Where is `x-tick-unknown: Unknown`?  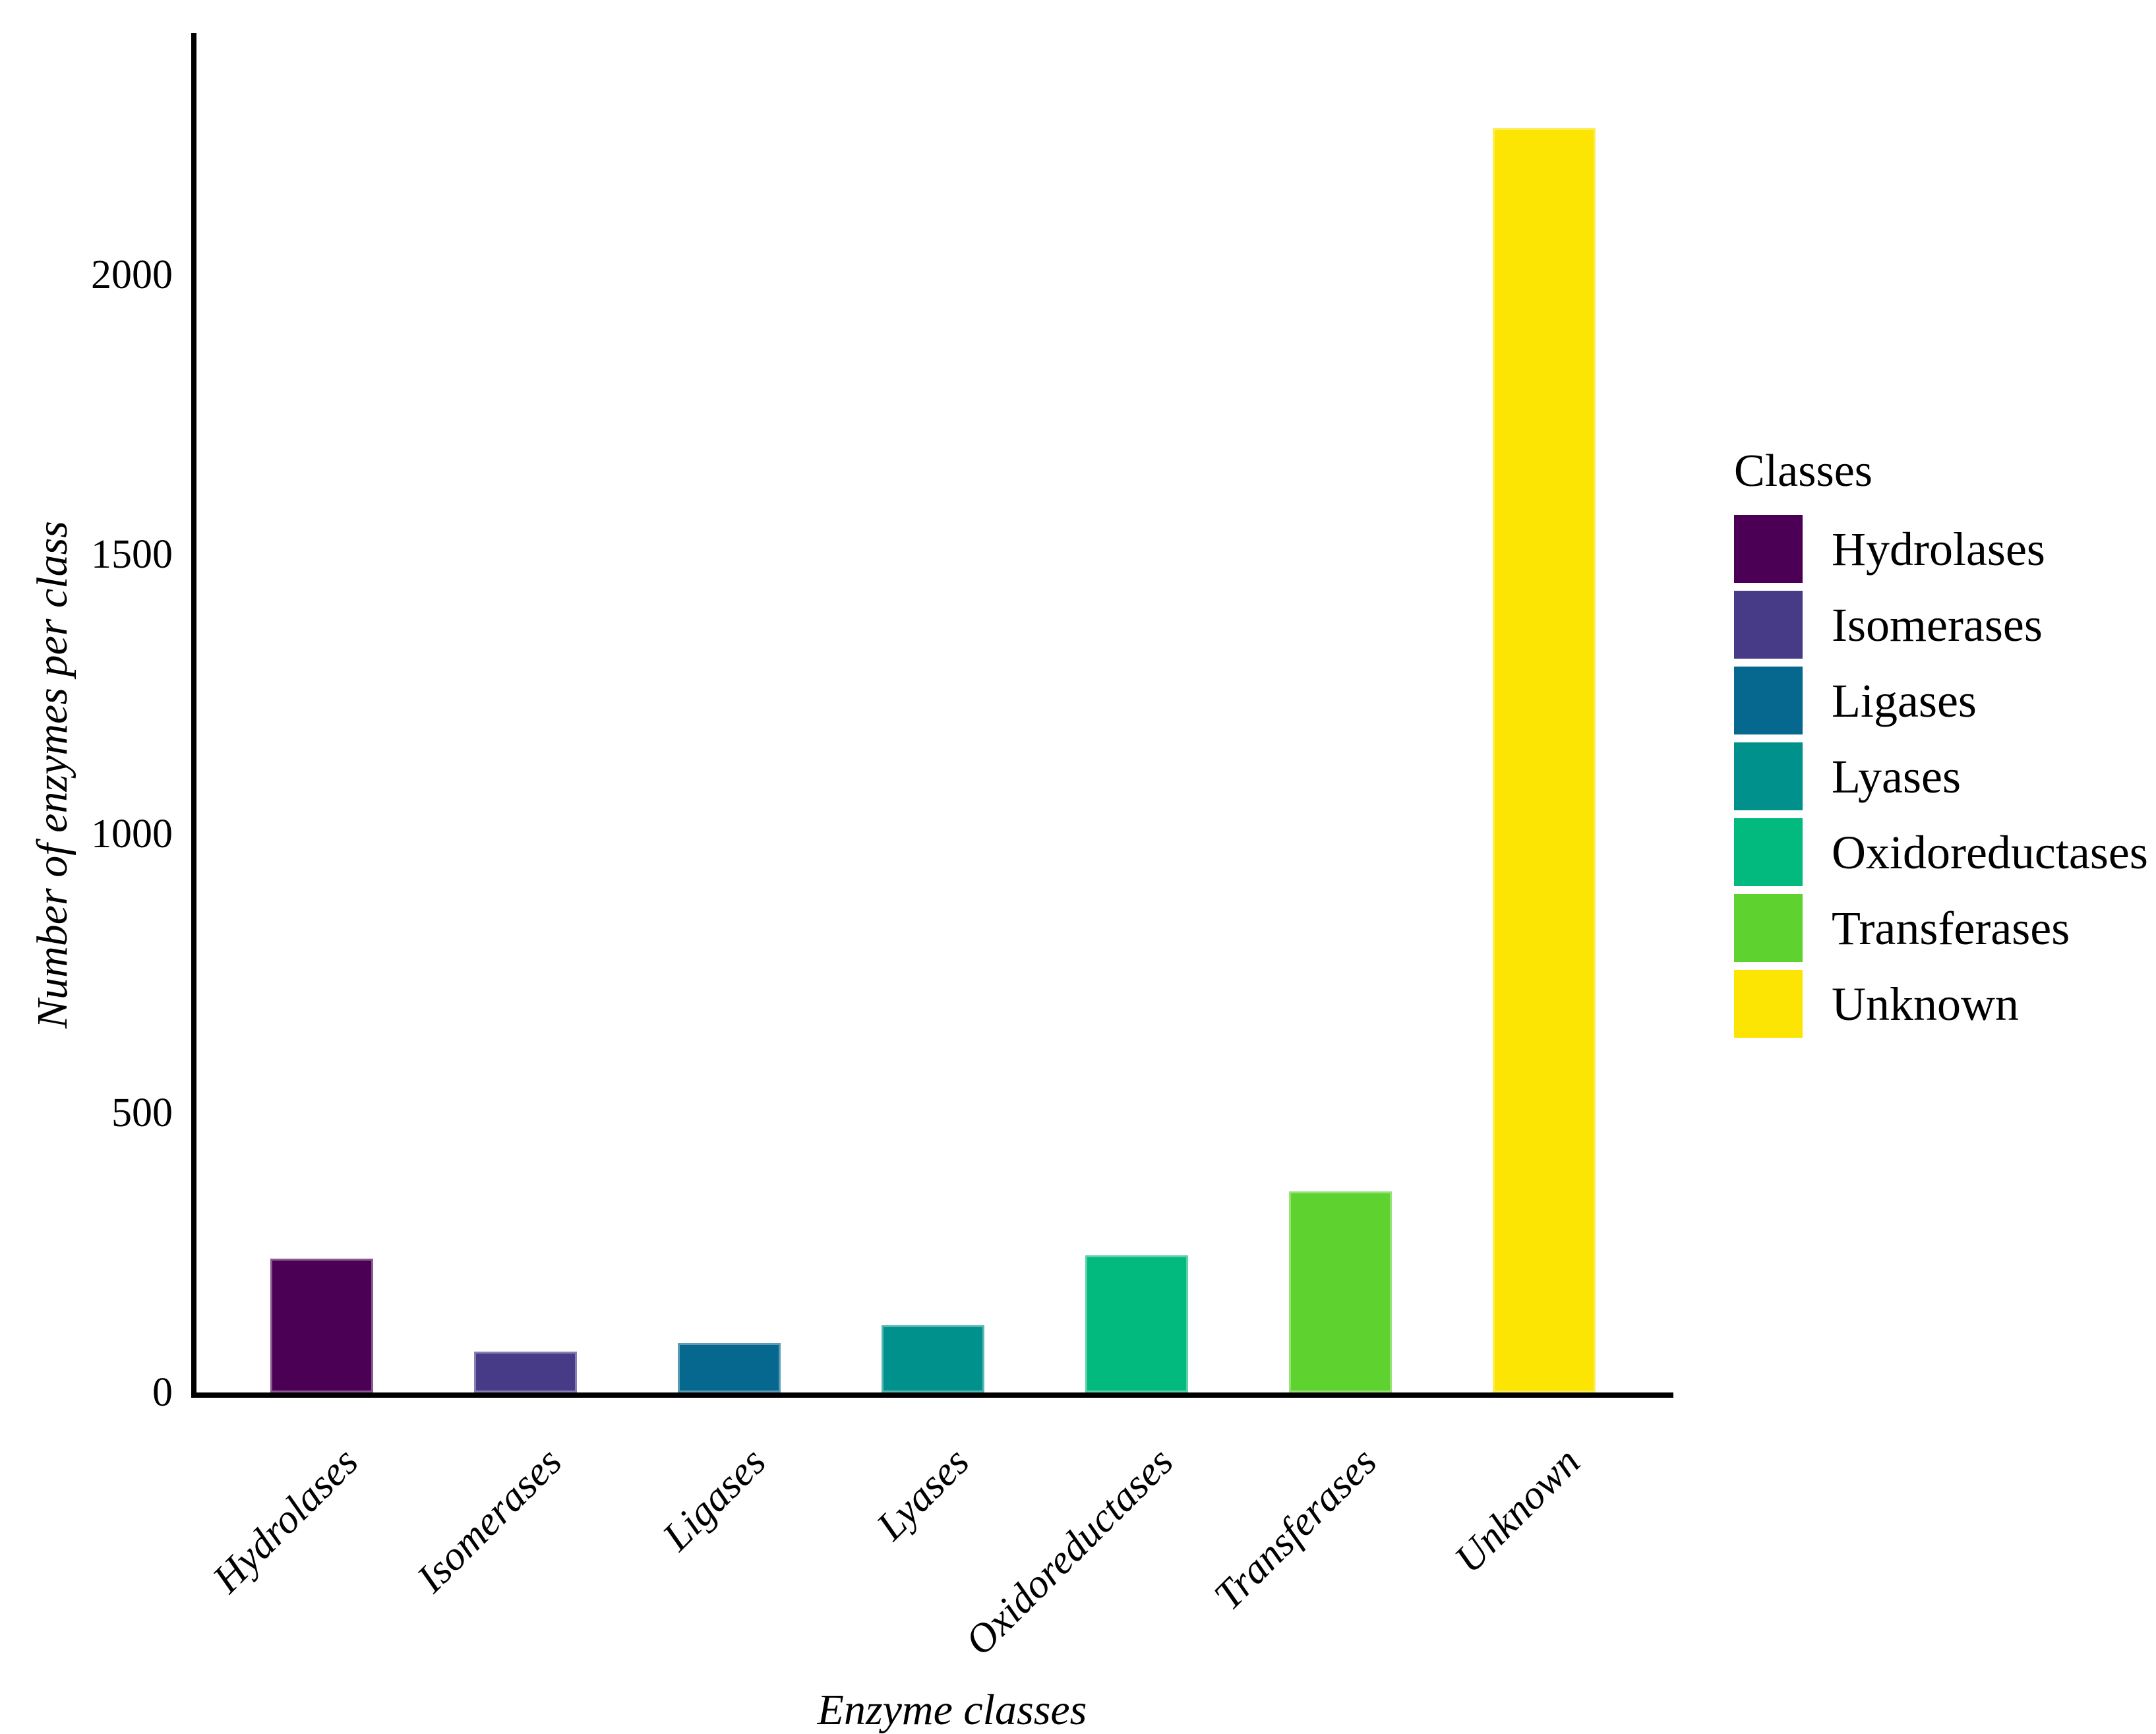
x-tick-unknown: Unknown is located at coordinates (1517, 1510).